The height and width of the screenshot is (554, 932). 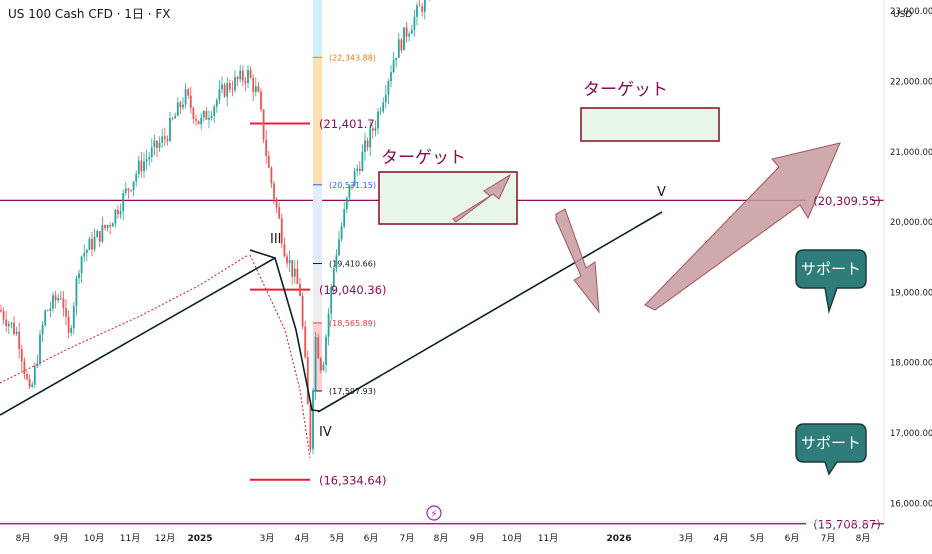 I want to click on lightning-icon: ⚡, so click(x=433, y=514).